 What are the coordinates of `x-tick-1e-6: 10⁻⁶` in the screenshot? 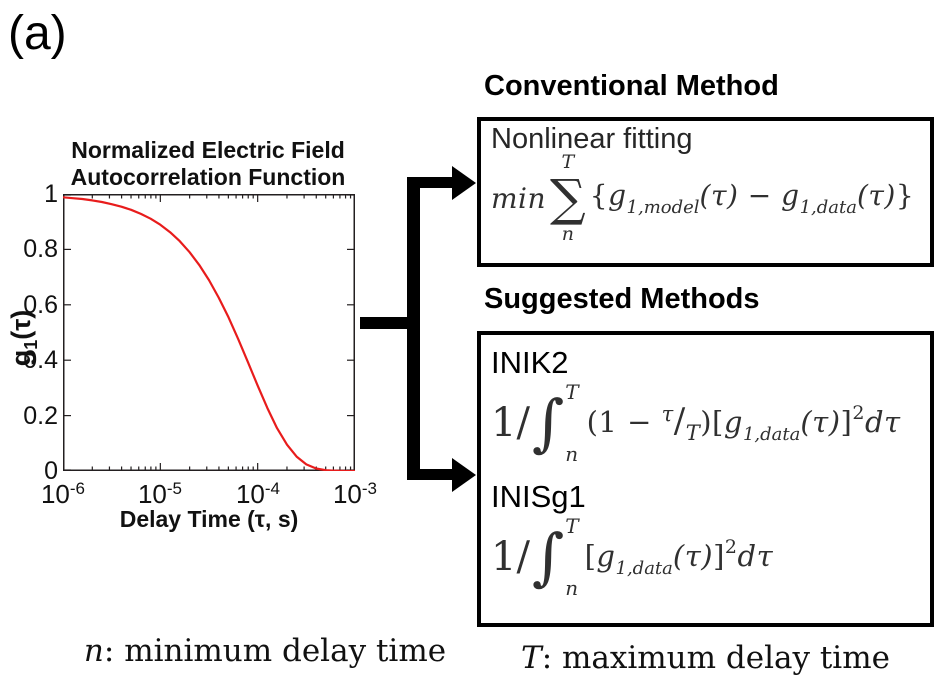 It's located at (63, 494).